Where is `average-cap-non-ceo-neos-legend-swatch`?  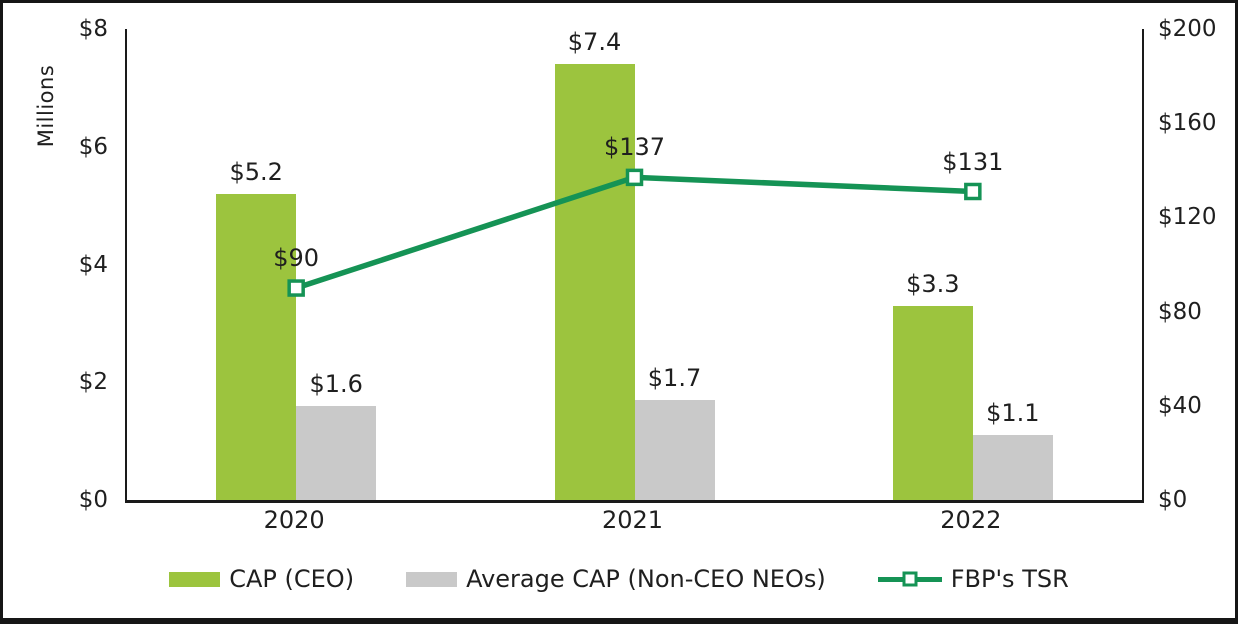 average-cap-non-ceo-neos-legend-swatch is located at coordinates (432, 579).